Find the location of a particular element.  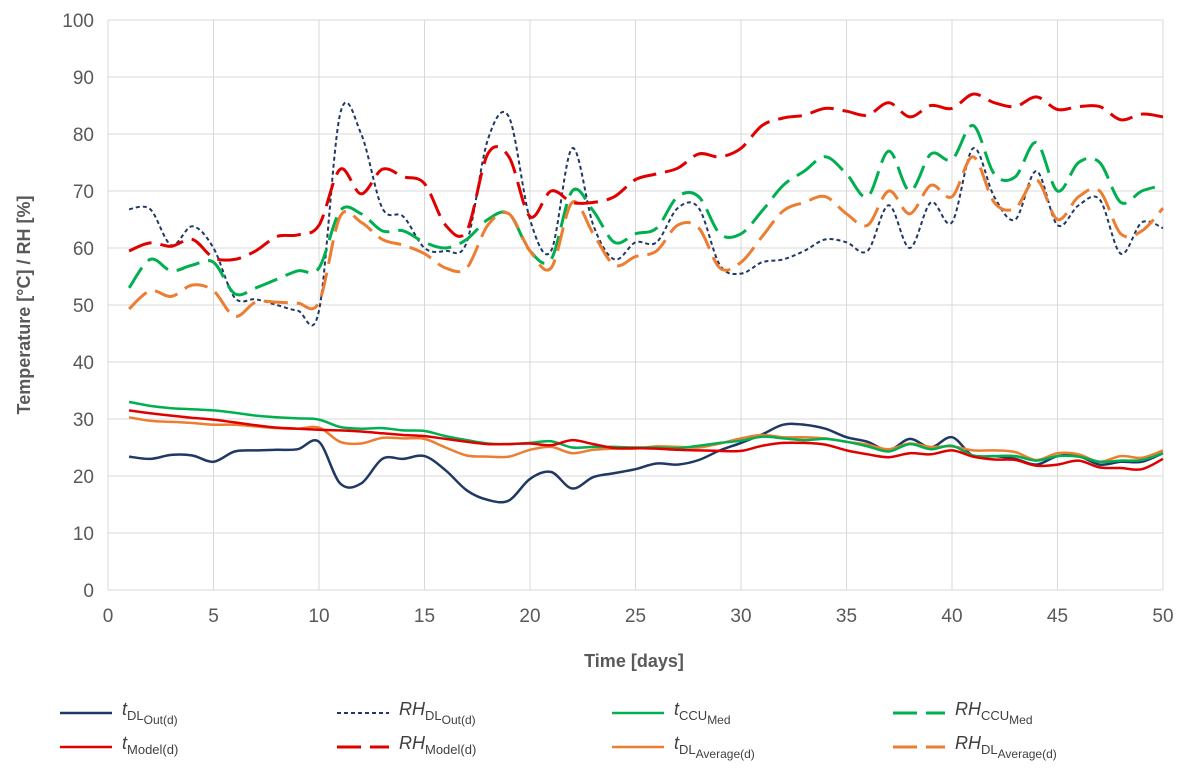

legend-entry: tDLAverage(d) is located at coordinates (683, 747).